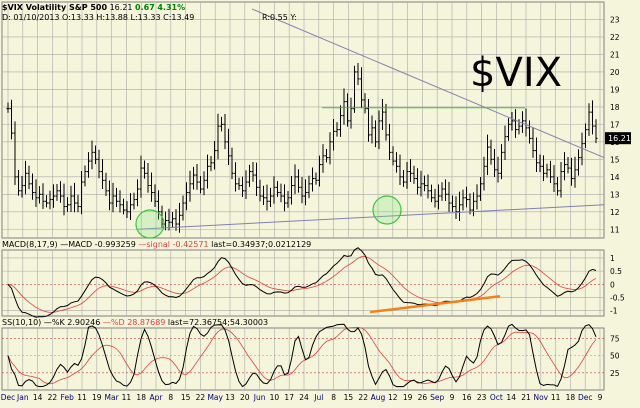 The width and height of the screenshot is (640, 408). What do you see at coordinates (230, 397) in the screenshot?
I see `x-tick-label: 13` at bounding box center [230, 397].